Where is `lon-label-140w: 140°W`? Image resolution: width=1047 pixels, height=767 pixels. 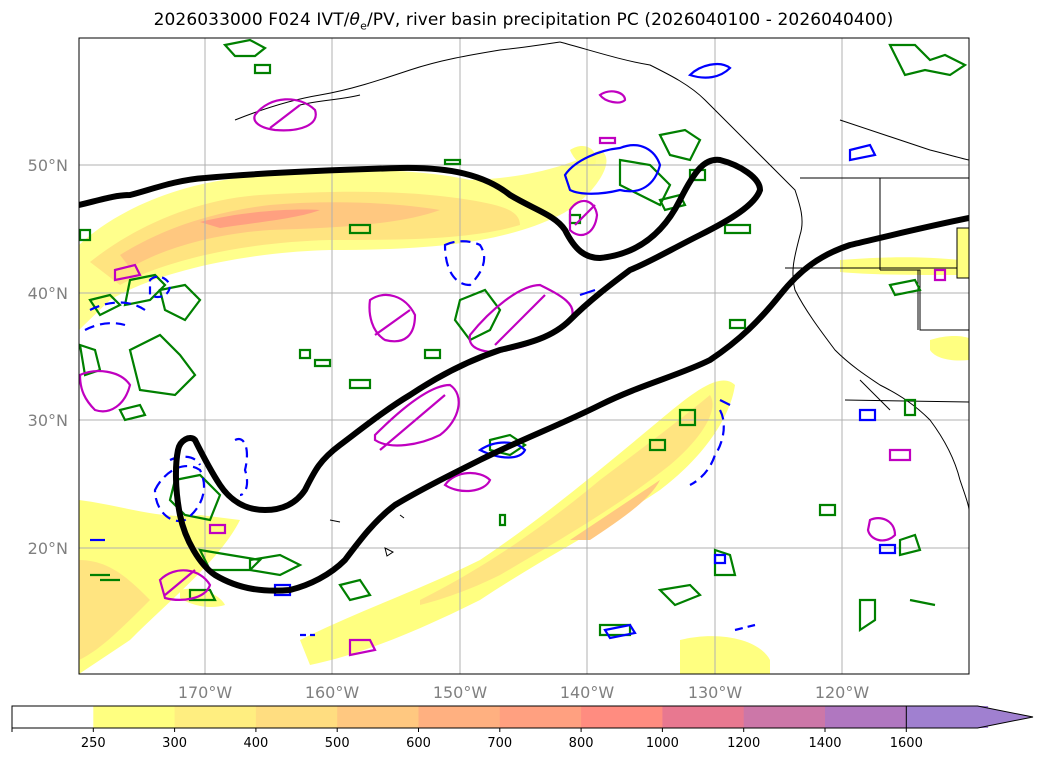 lon-label-140w: 140°W is located at coordinates (587, 692).